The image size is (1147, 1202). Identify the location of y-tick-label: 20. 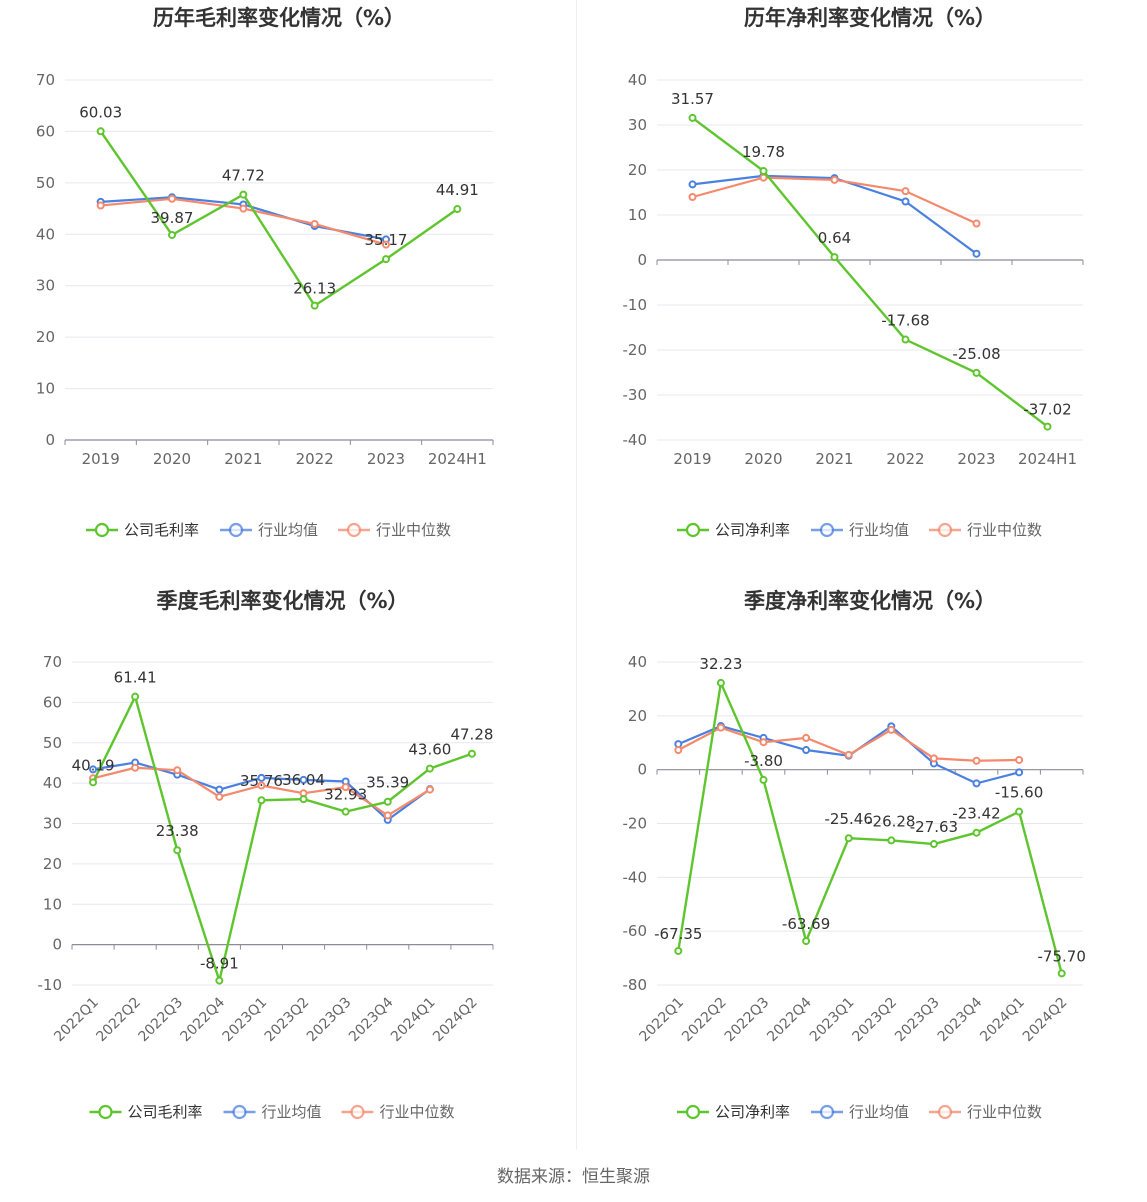
(52, 864).